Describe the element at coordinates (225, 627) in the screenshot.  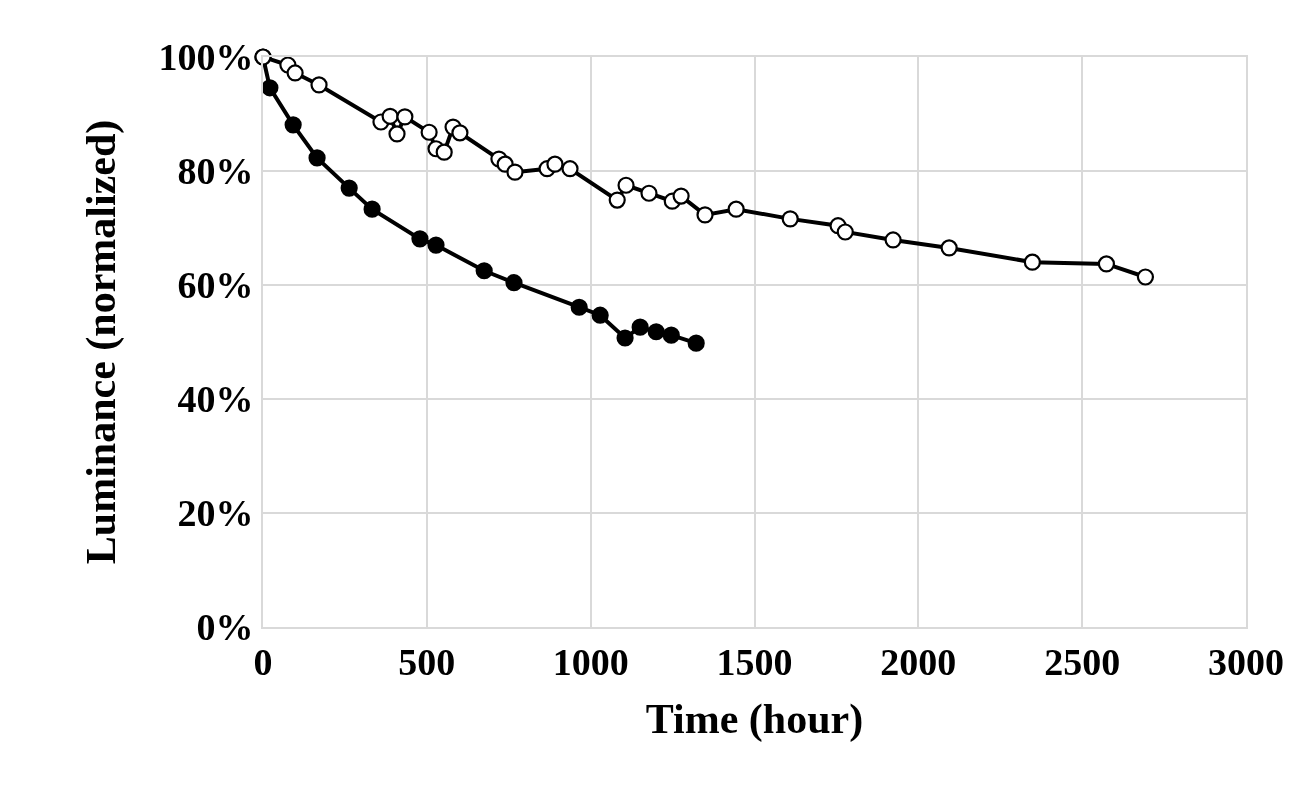
I see `y-tick-label: 0%` at that location.